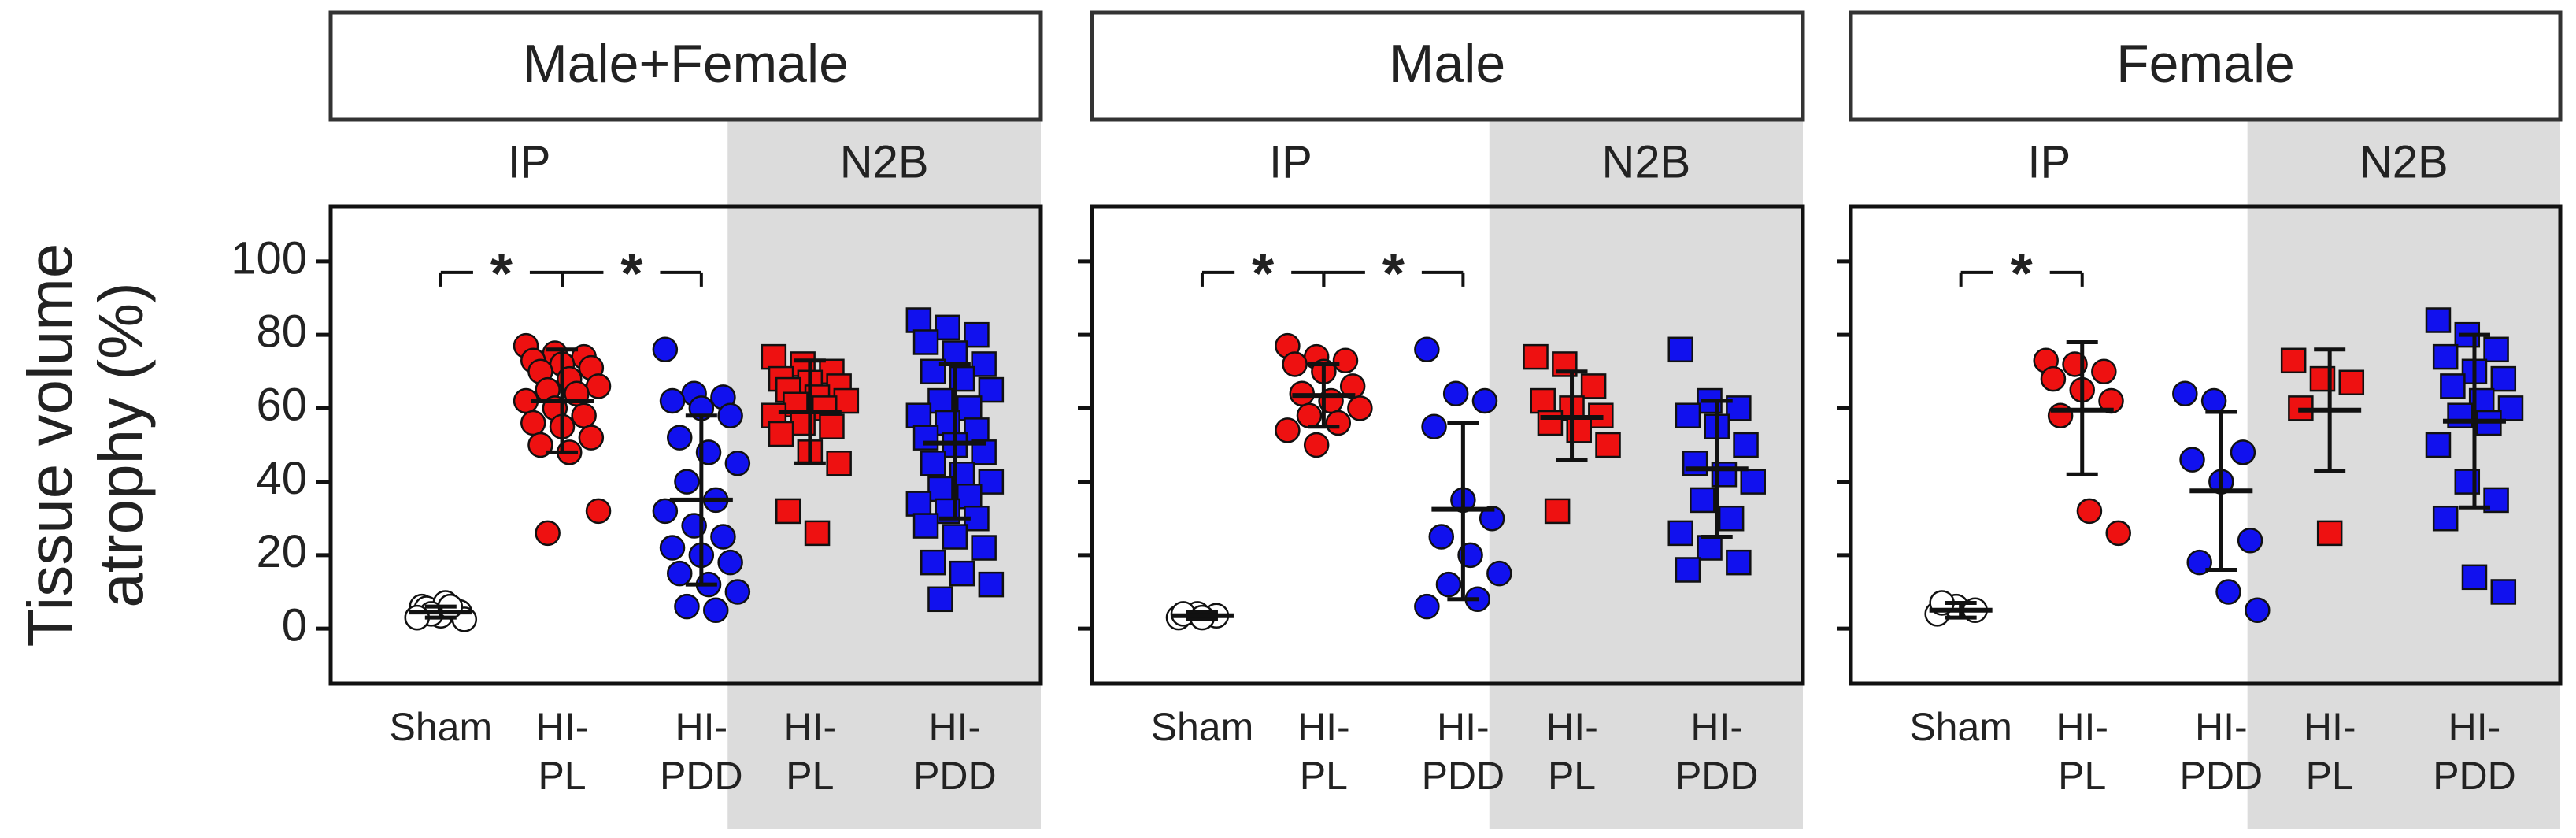 The image size is (2576, 838). Describe the element at coordinates (294, 625) in the screenshot. I see `y-tick-label: 0` at that location.